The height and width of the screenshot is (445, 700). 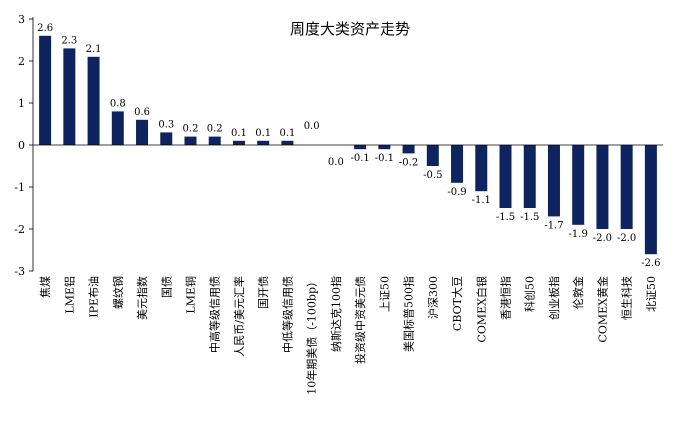 I want to click on y-tick-label: -3, so click(x=19, y=271).